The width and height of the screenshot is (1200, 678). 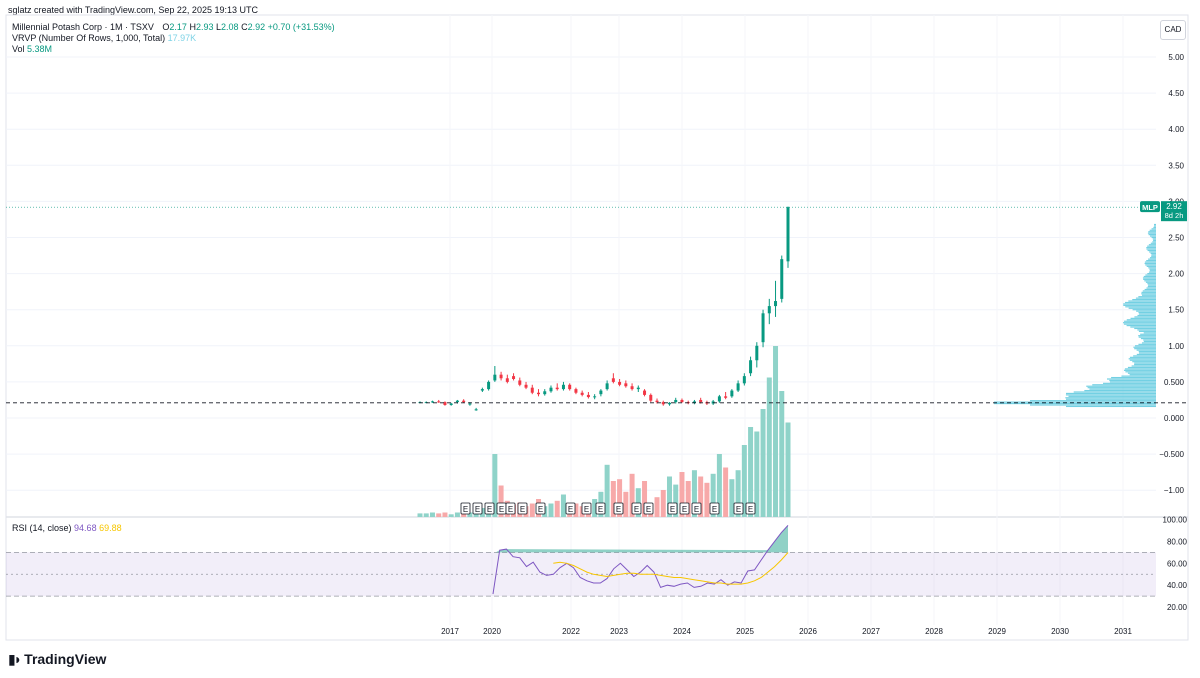 What do you see at coordinates (230, 27) in the screenshot?
I see `low-value: 2.08` at bounding box center [230, 27].